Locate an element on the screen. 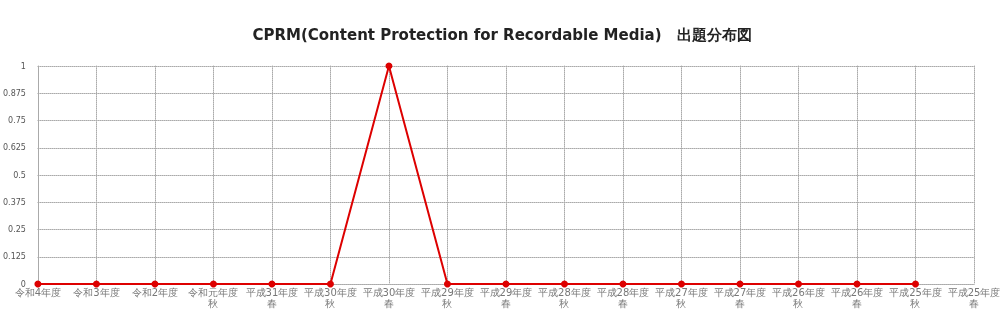 The image size is (1004, 314). x-tick-label: 令和2年度 is located at coordinates (155, 292).